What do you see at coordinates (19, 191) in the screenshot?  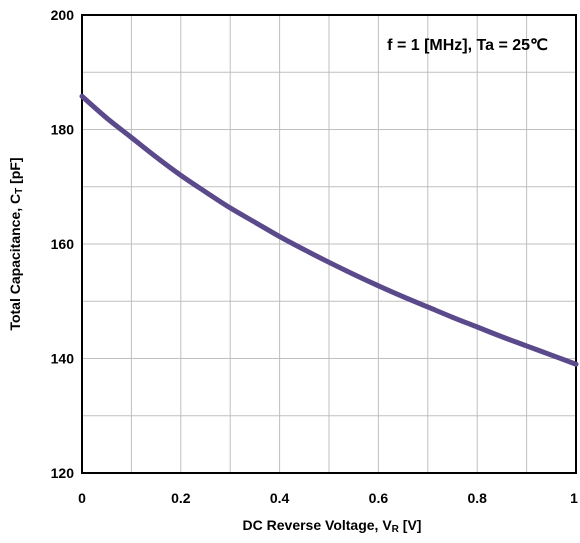 I see `y-axis-label-subscript: T` at bounding box center [19, 191].